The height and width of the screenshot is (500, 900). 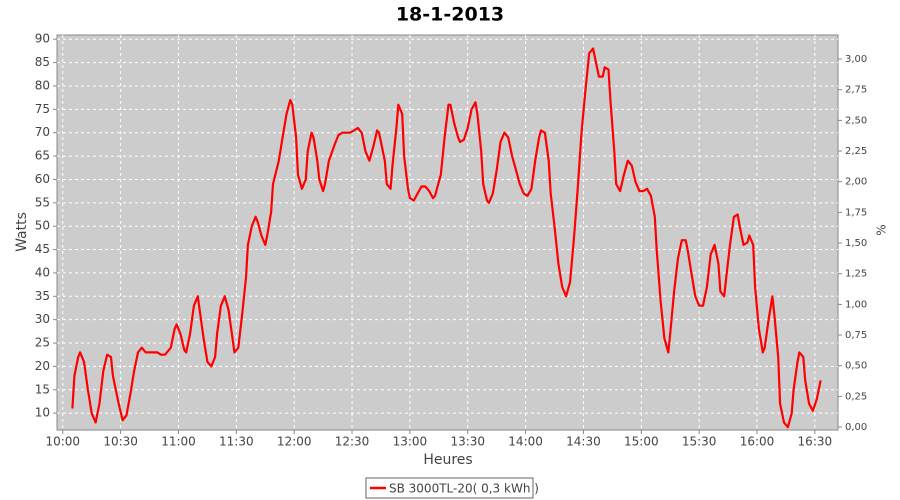 I want to click on y2-tick-label: 2,25, so click(x=856, y=151).